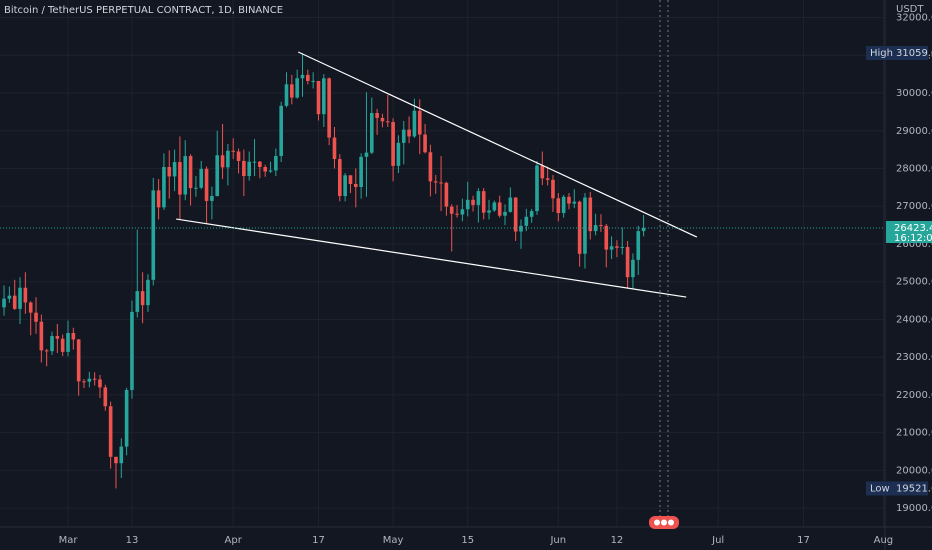  What do you see at coordinates (431, 258) in the screenshot?
I see `trendline` at bounding box center [431, 258].